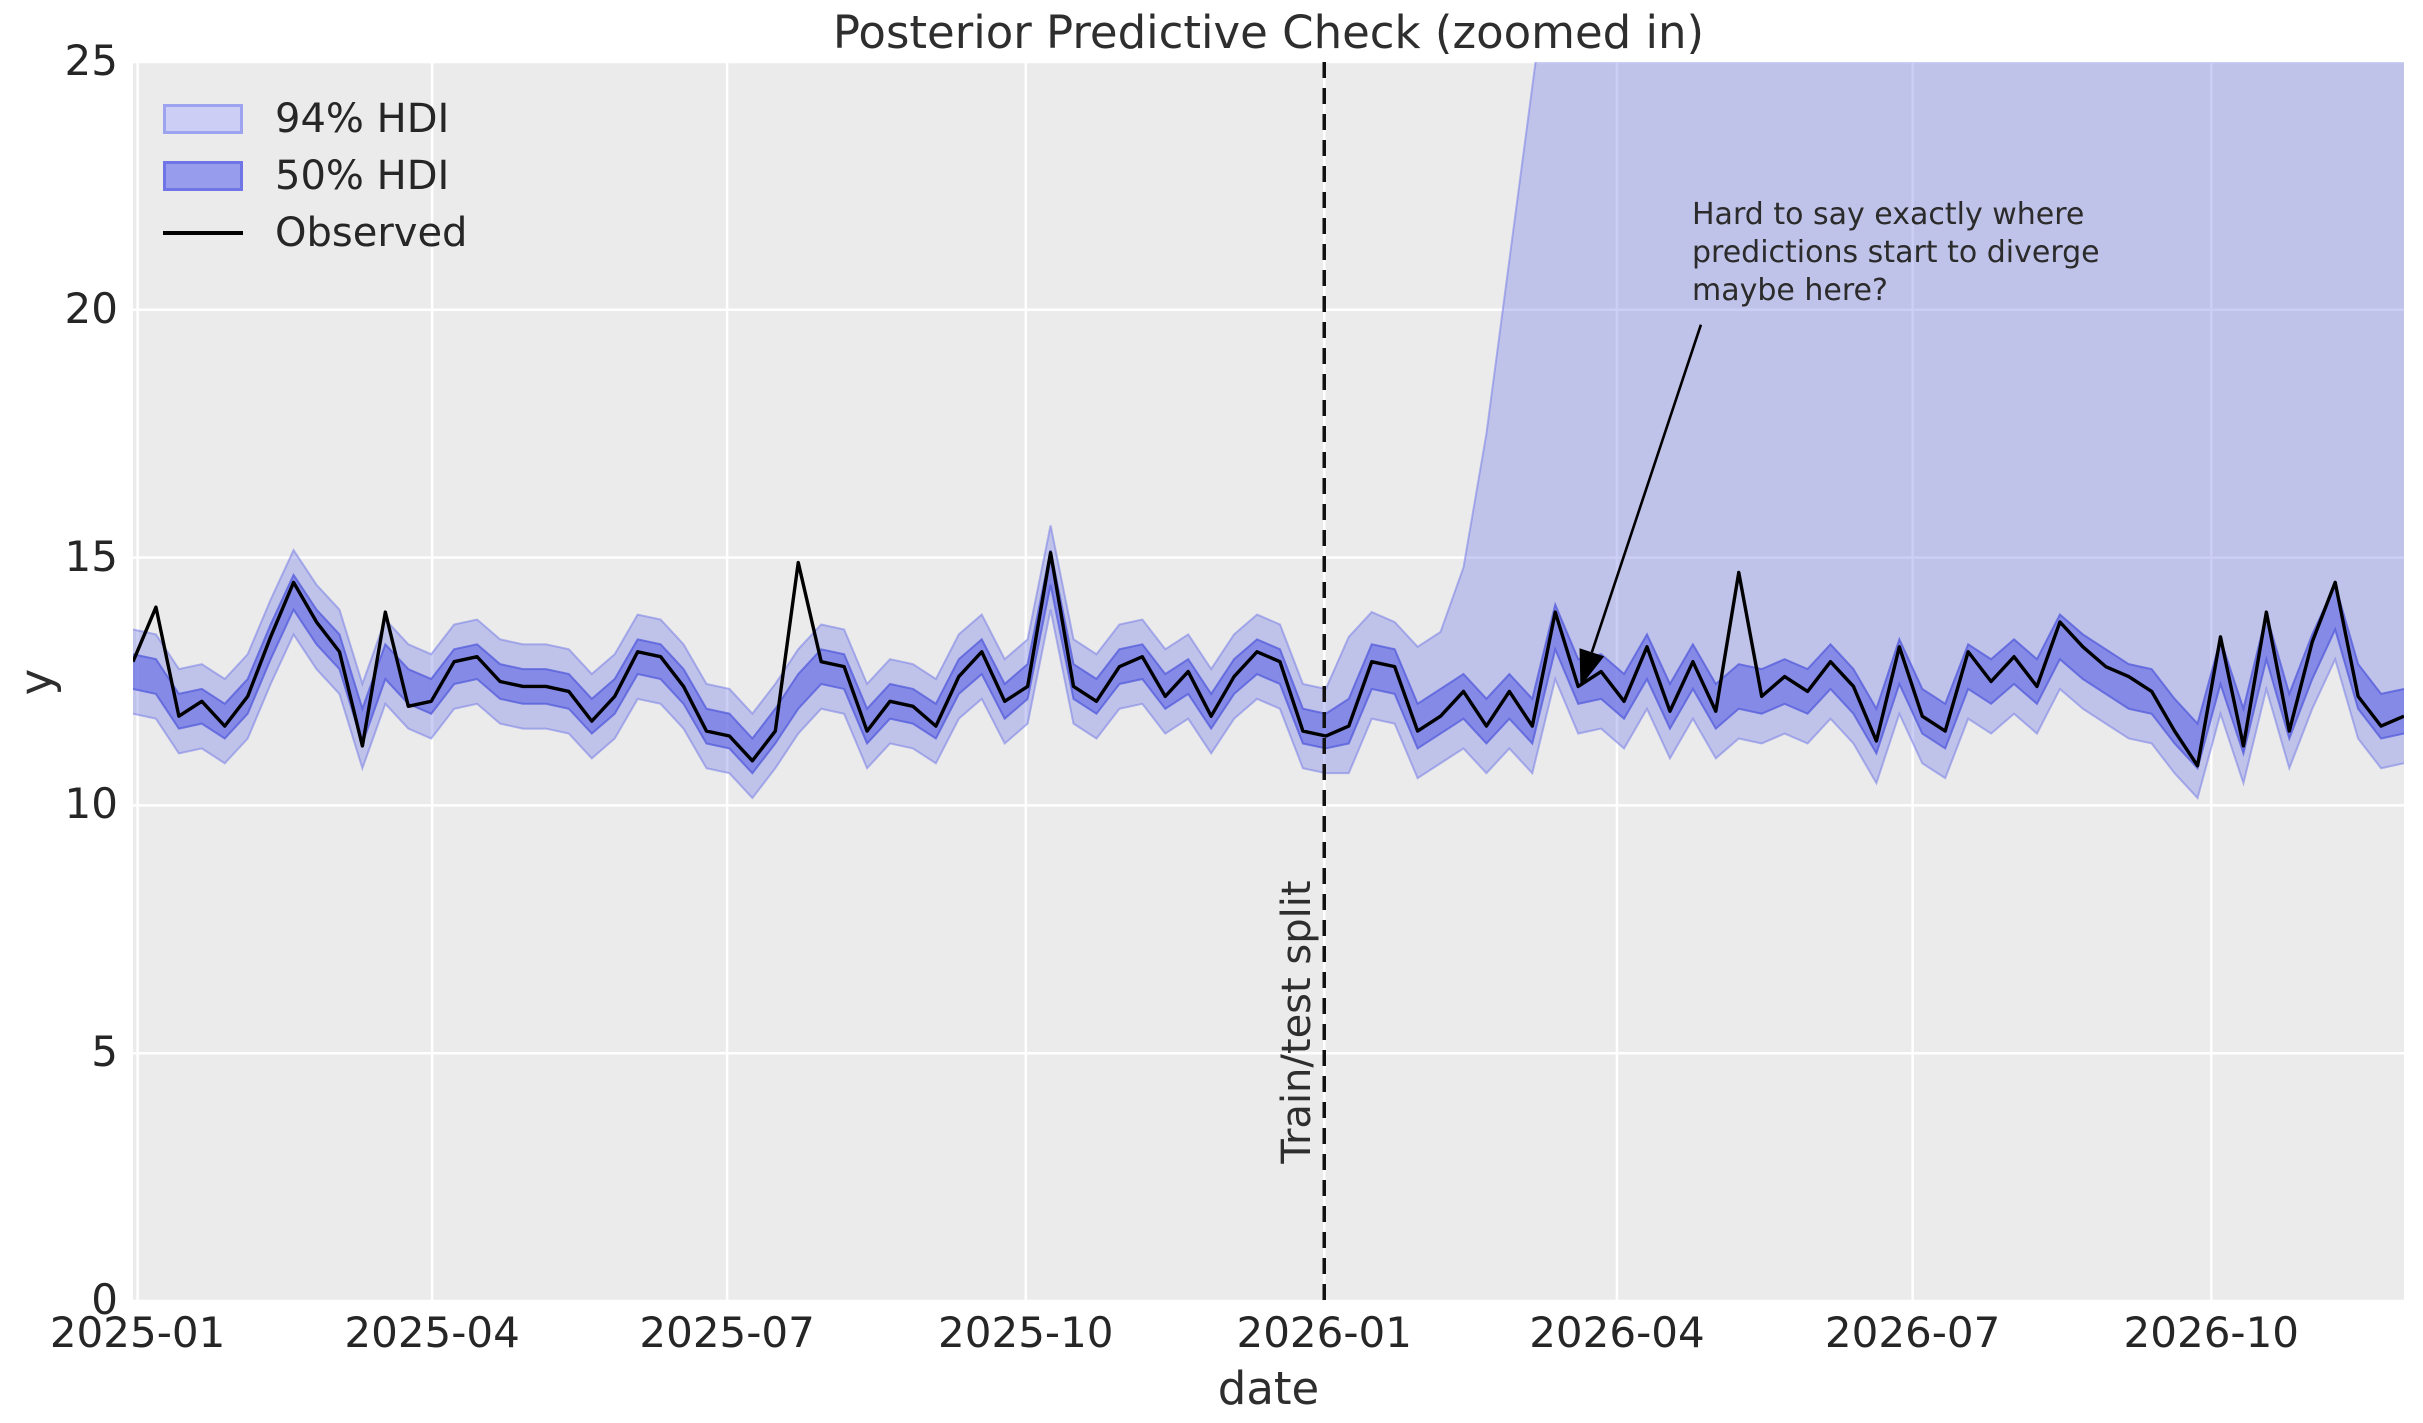  I want to click on y-tick-label: 25, so click(91, 60).